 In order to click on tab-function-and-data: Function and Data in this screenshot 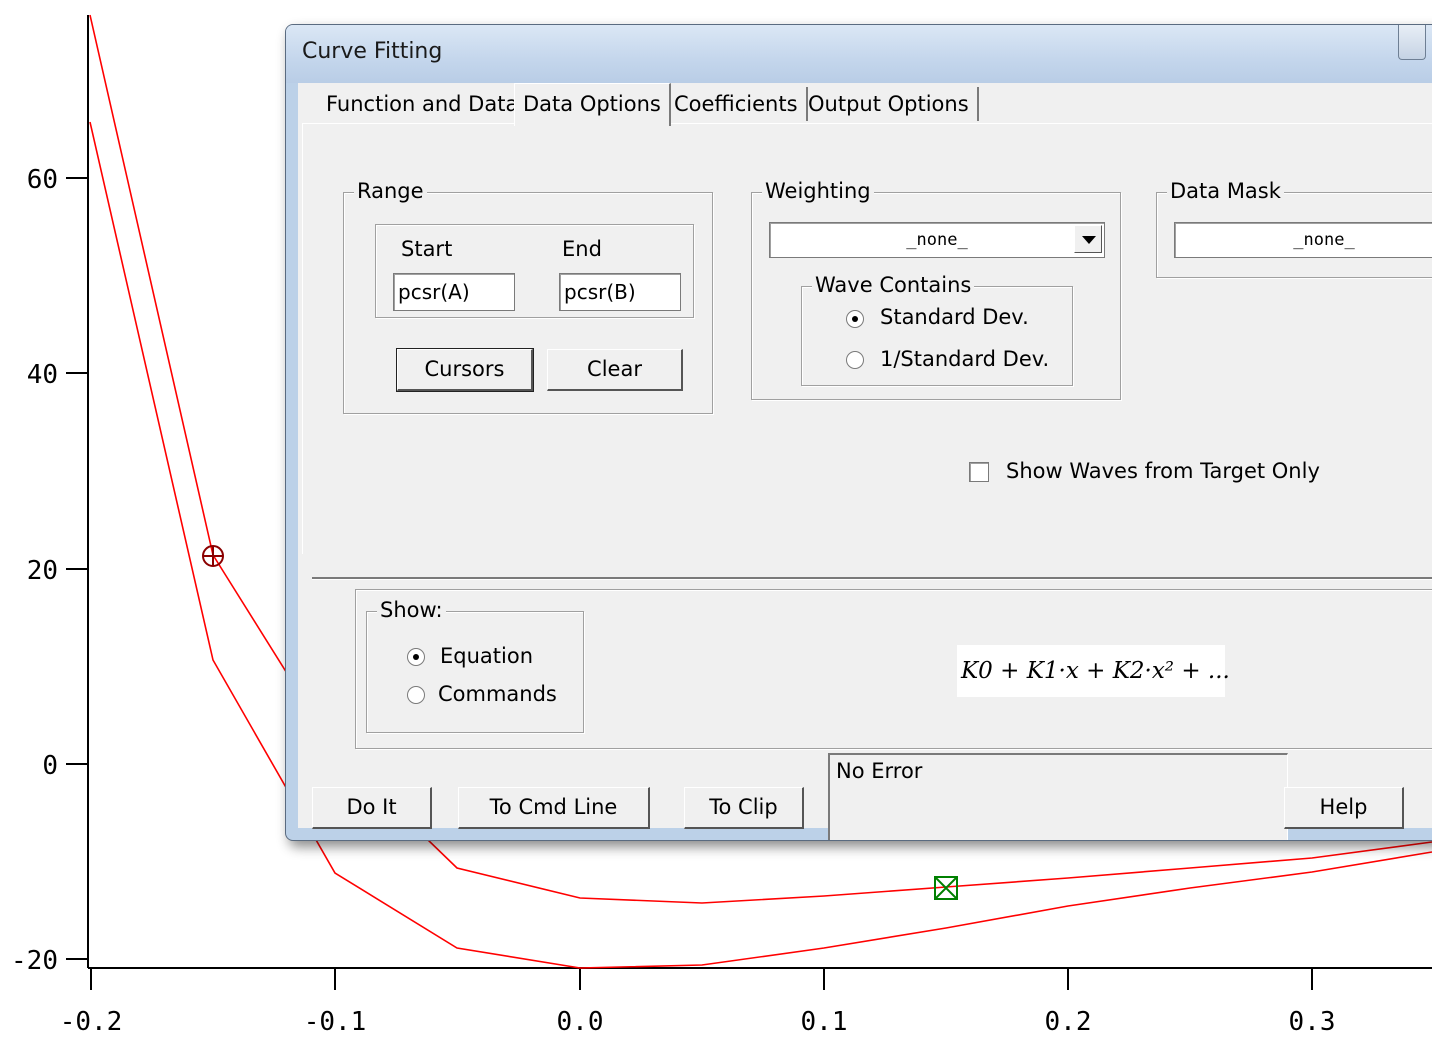, I will do `click(423, 104)`.